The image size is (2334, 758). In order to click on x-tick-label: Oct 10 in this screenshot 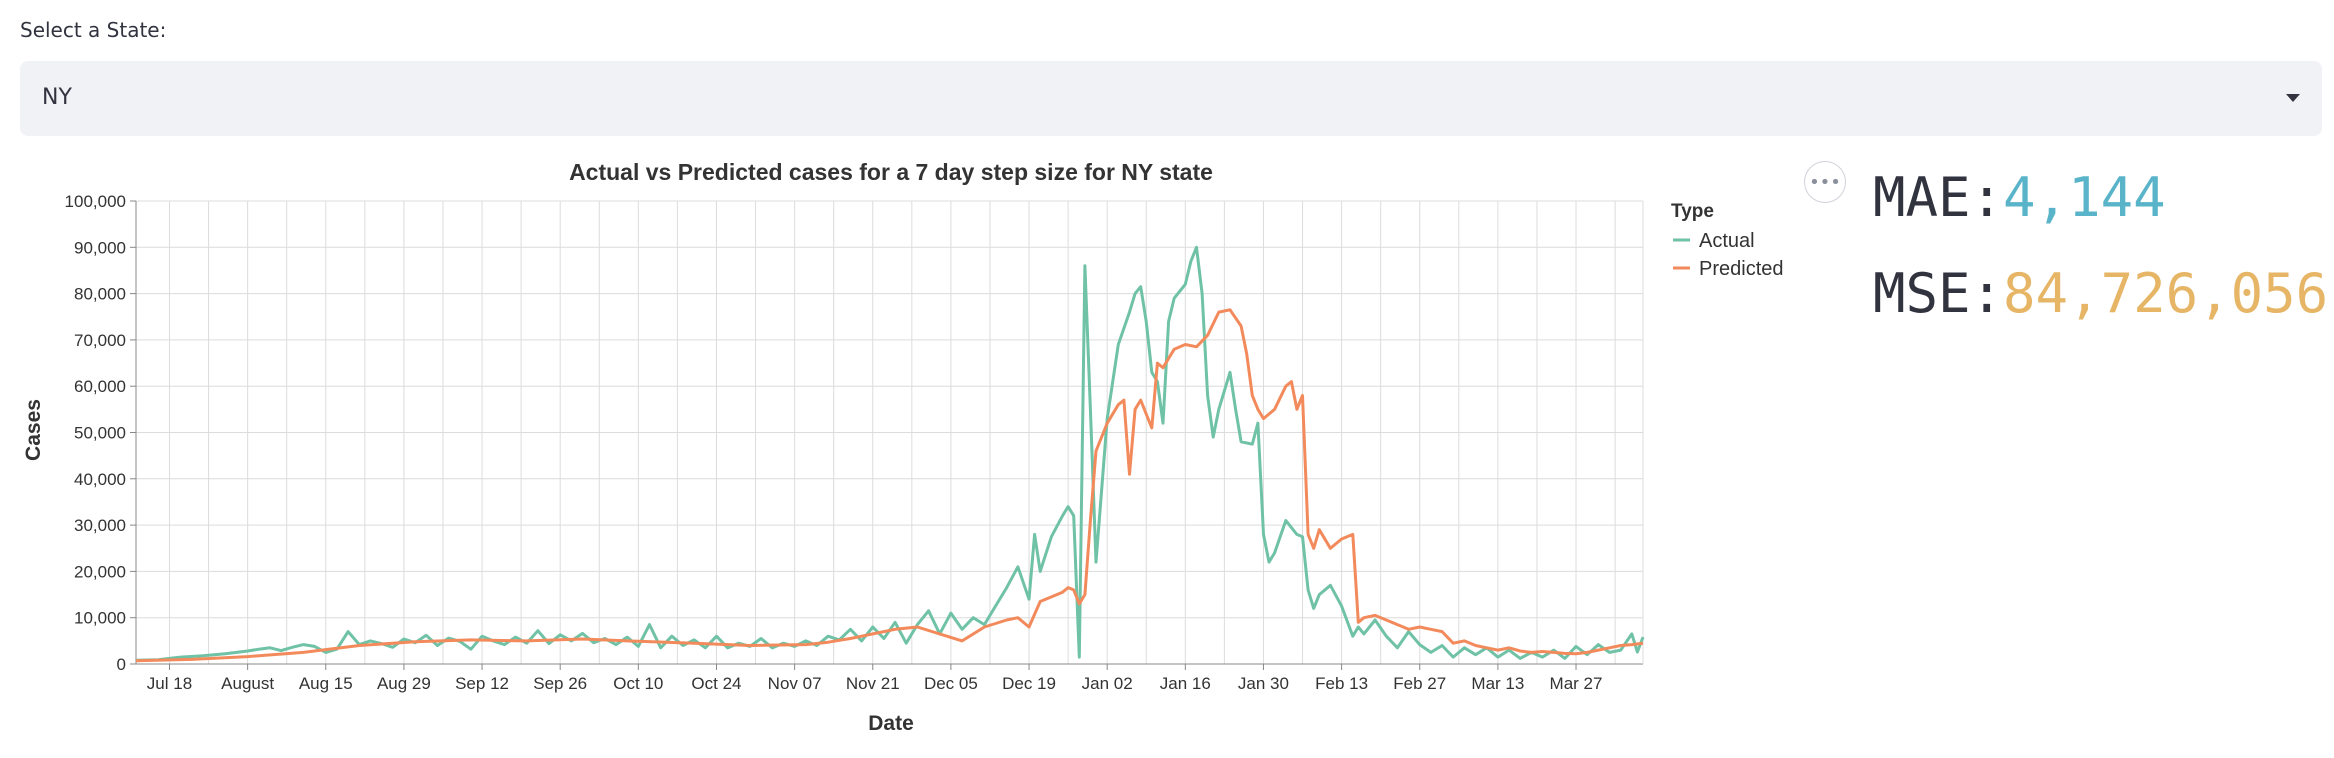, I will do `click(638, 683)`.